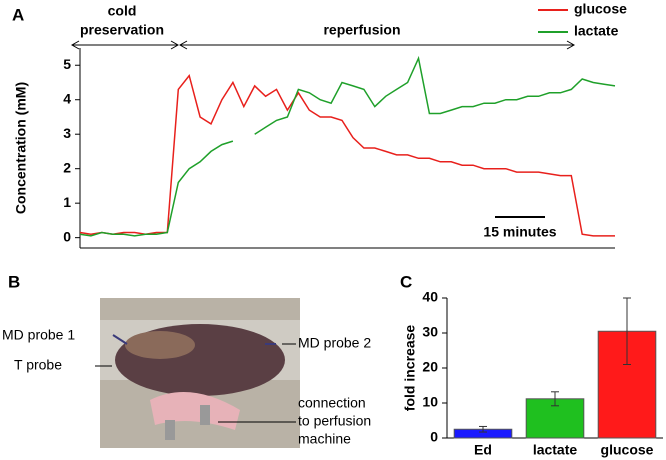 The width and height of the screenshot is (666, 460). Describe the element at coordinates (430, 367) in the screenshot. I see `y-tick-label: 20` at that location.